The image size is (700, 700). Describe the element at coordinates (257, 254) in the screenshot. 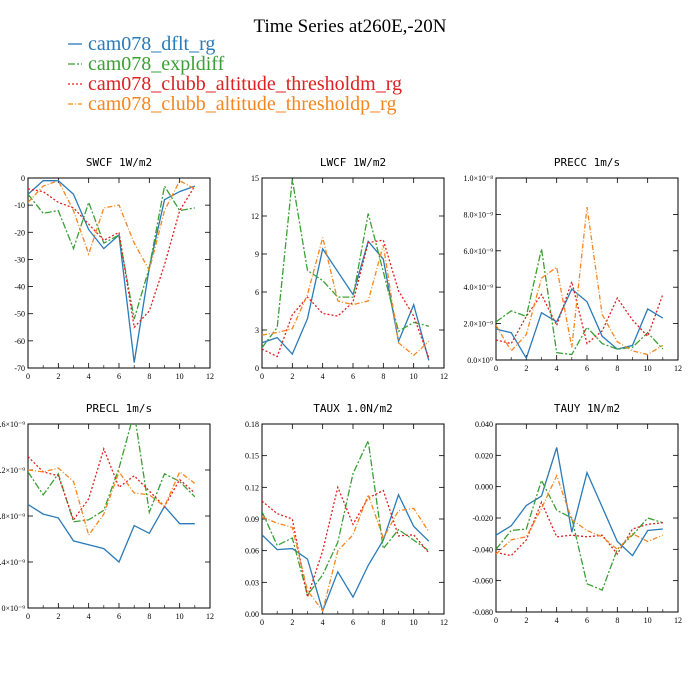

I see `y-tick-label: 9` at that location.